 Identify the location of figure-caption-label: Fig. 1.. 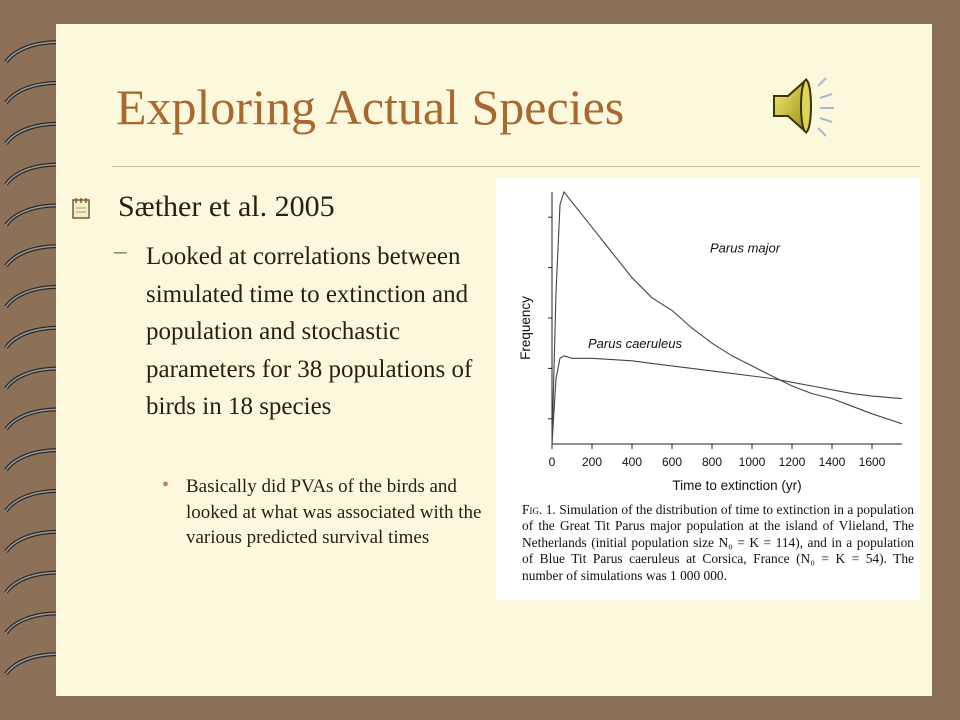
(539, 509).